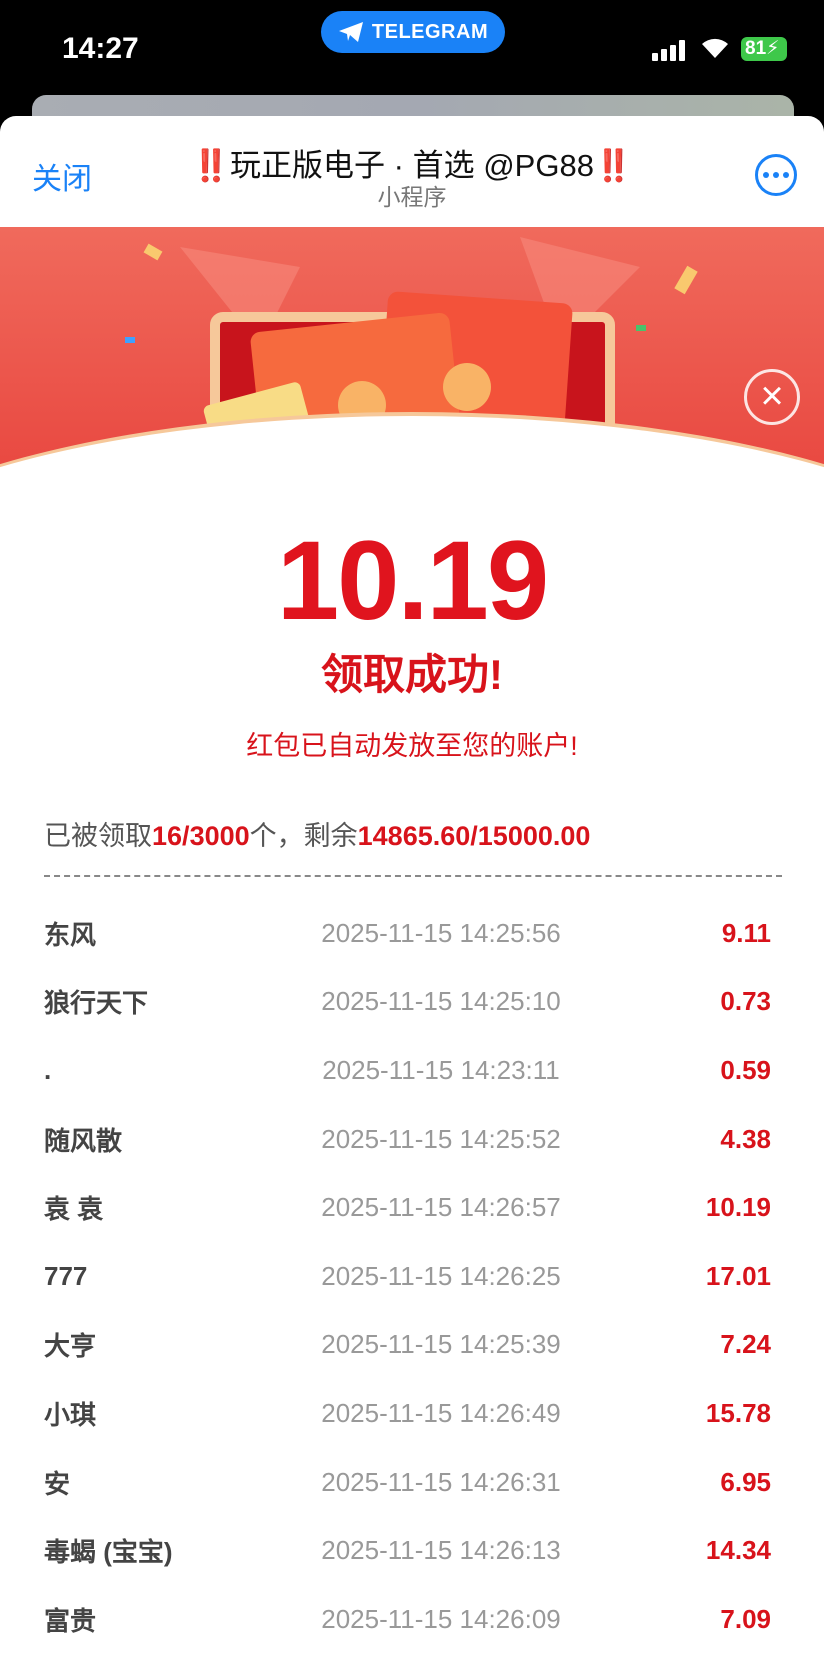 The image size is (824, 1656). I want to click on title-mark-left: ‼️, so click(211, 165).